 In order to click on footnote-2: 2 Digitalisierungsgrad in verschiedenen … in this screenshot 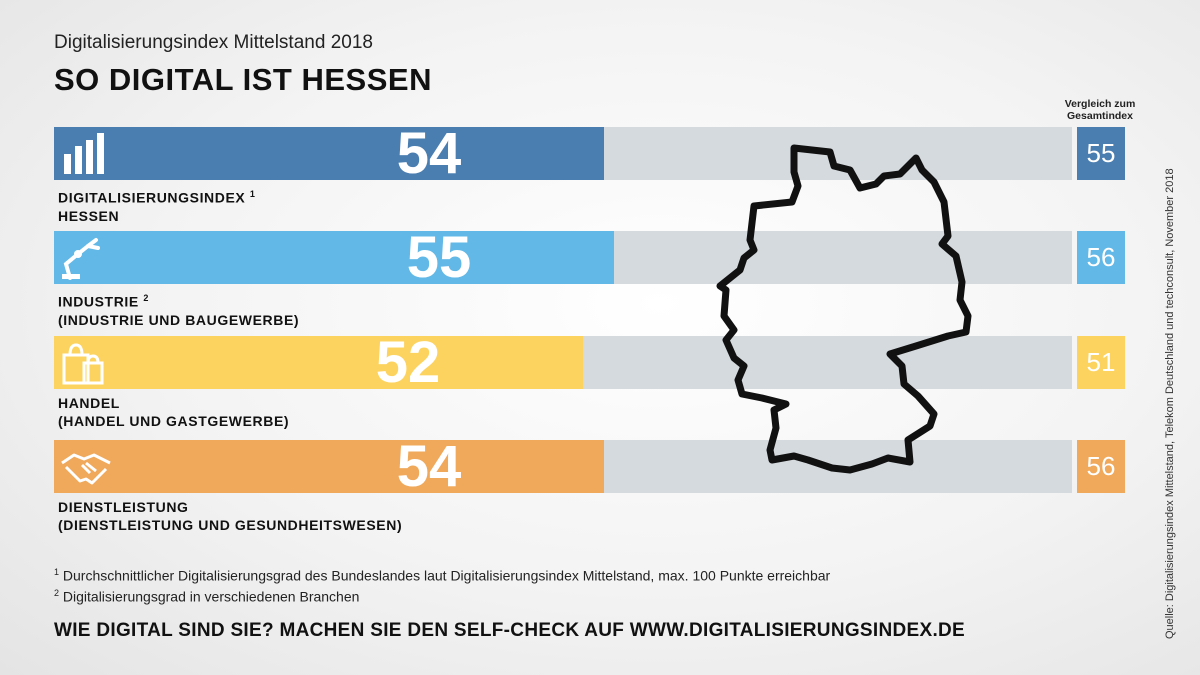, I will do `click(207, 596)`.